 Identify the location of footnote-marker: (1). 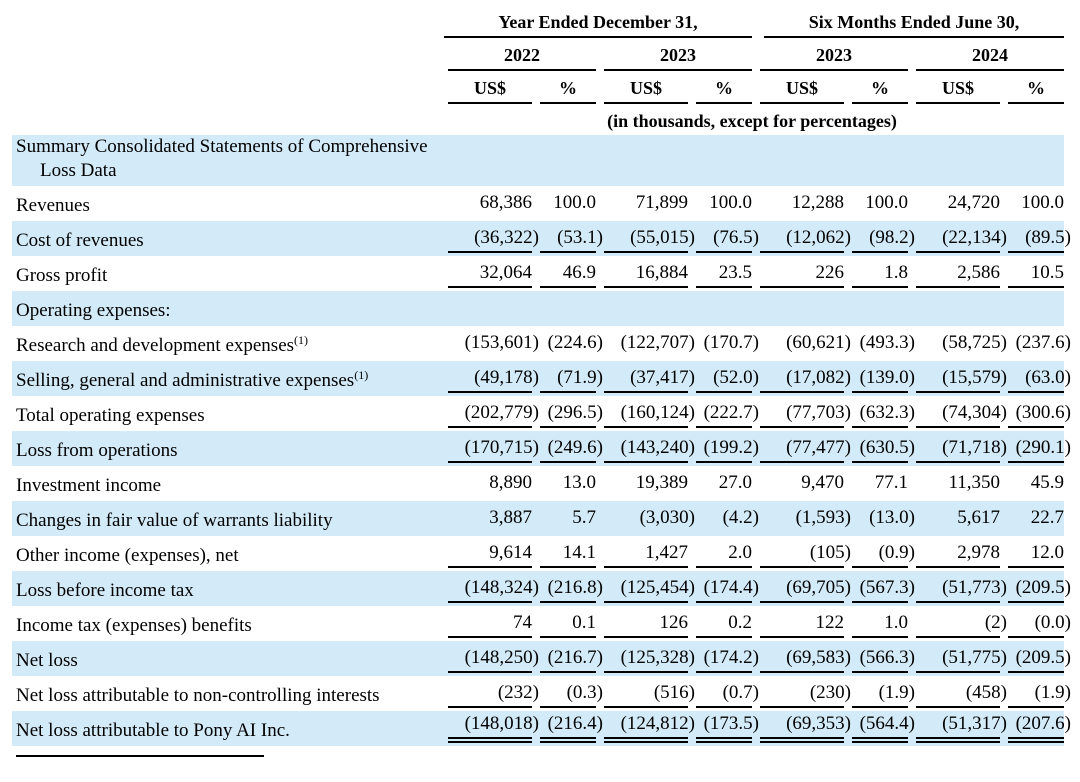
(301, 339).